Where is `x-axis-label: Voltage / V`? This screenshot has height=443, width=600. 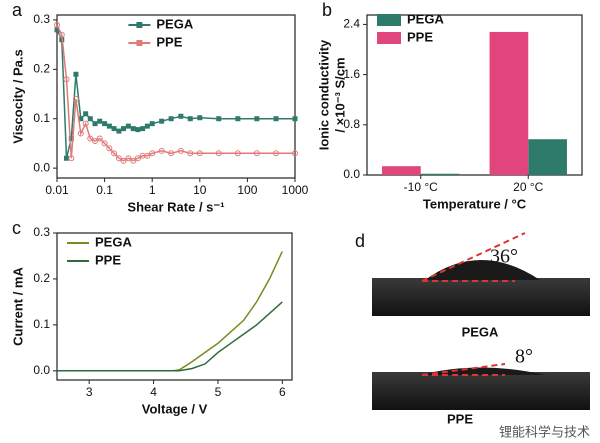 x-axis-label: Voltage / V is located at coordinates (175, 408).